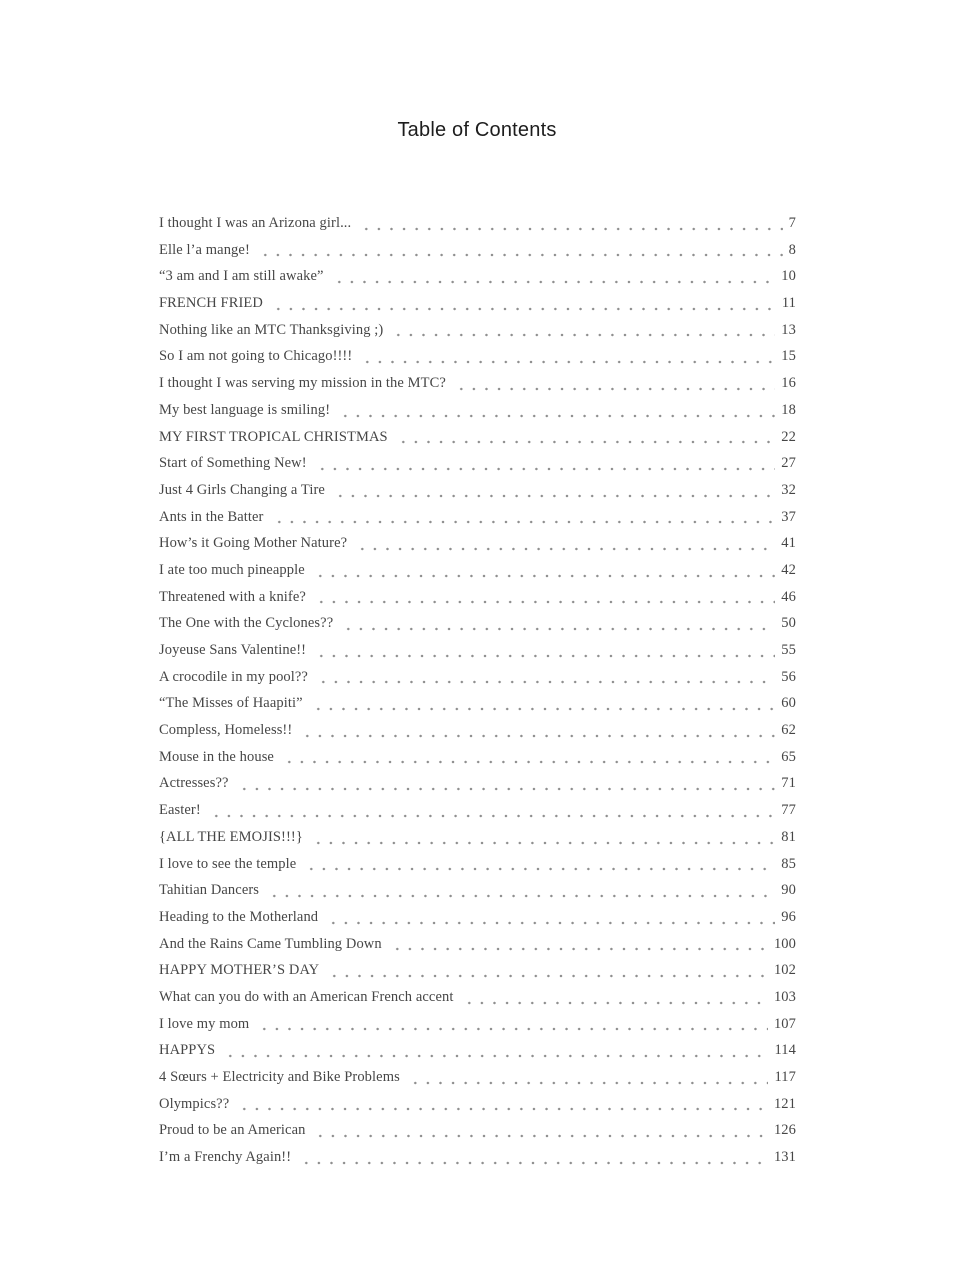 The height and width of the screenshot is (1276, 954). Describe the element at coordinates (788, 623) in the screenshot. I see `toc-entry-page-number: 50` at that location.